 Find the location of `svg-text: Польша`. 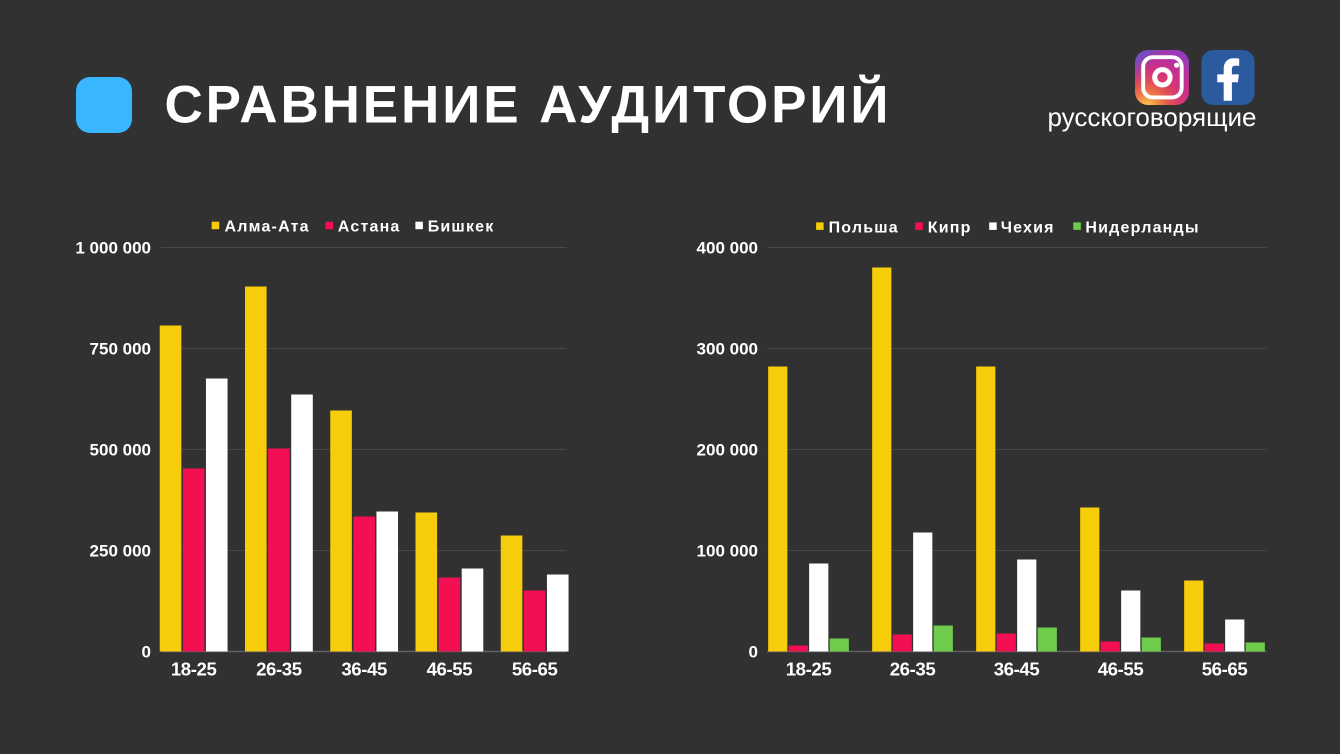

svg-text: Польша is located at coordinates (864, 227).